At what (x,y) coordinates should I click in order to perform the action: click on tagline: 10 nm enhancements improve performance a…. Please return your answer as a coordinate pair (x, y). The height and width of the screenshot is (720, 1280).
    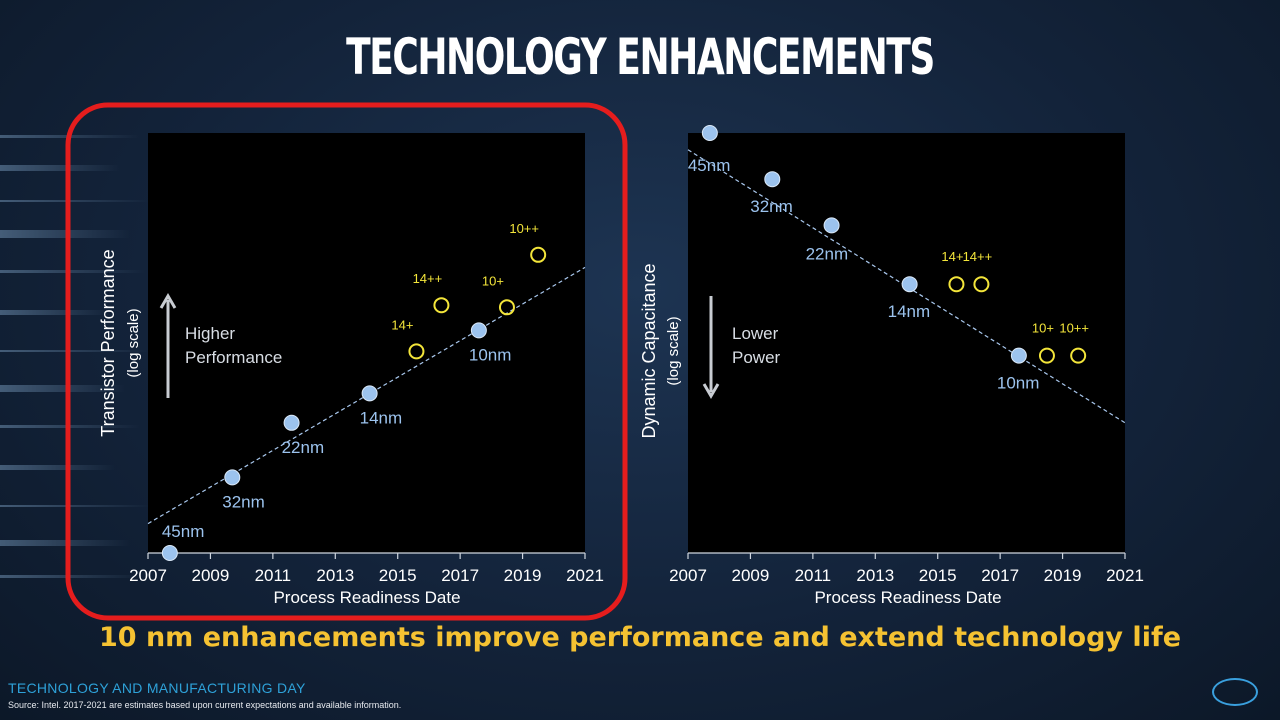
    Looking at the image, I should click on (640, 637).